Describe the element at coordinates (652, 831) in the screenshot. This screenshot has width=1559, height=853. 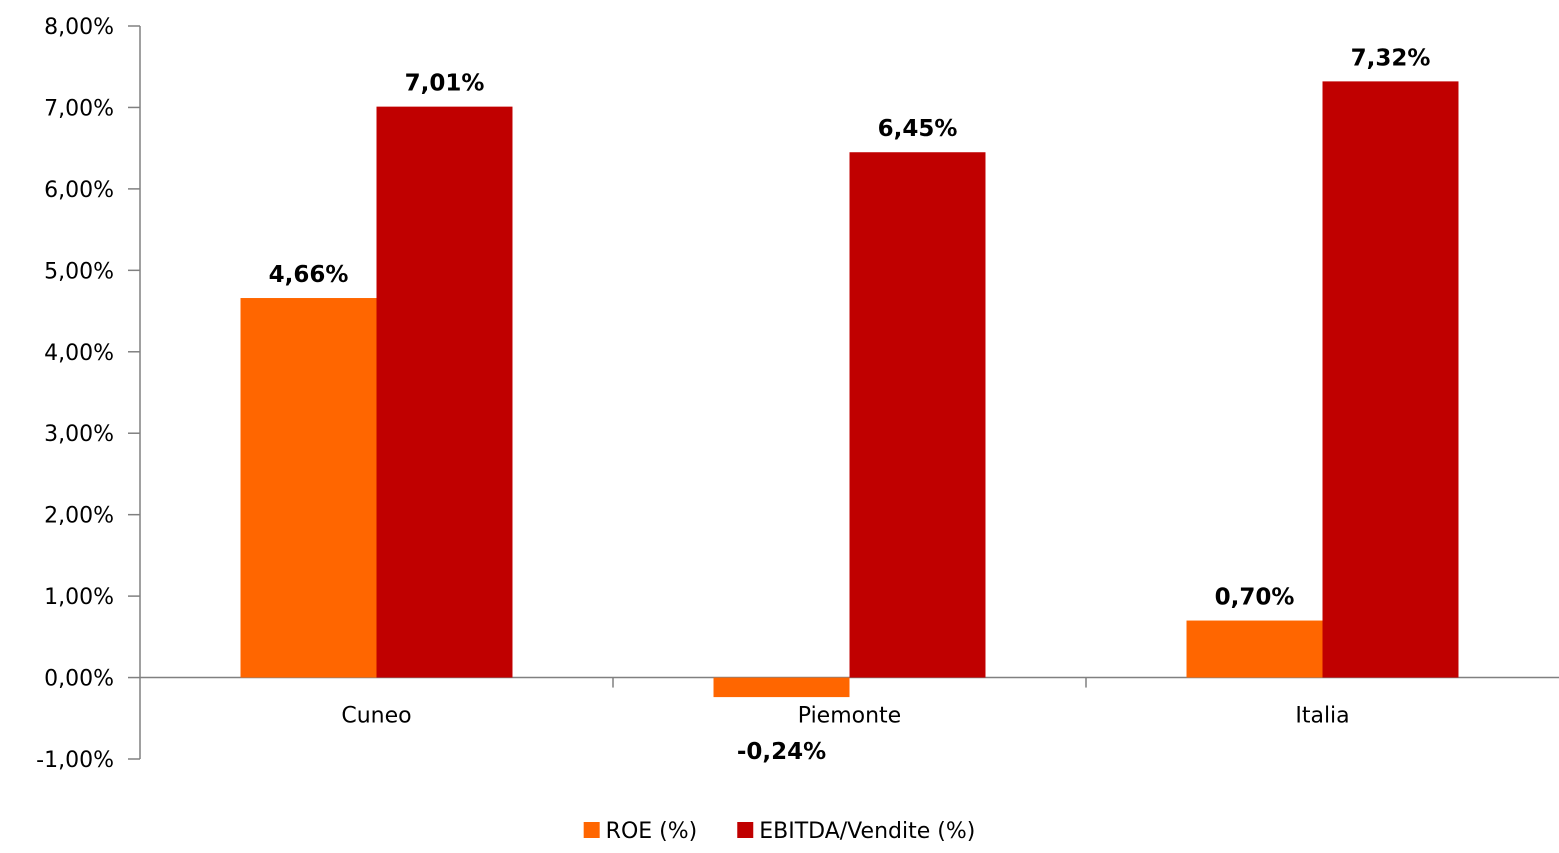
I see `legend-label: ROE (%)` at that location.